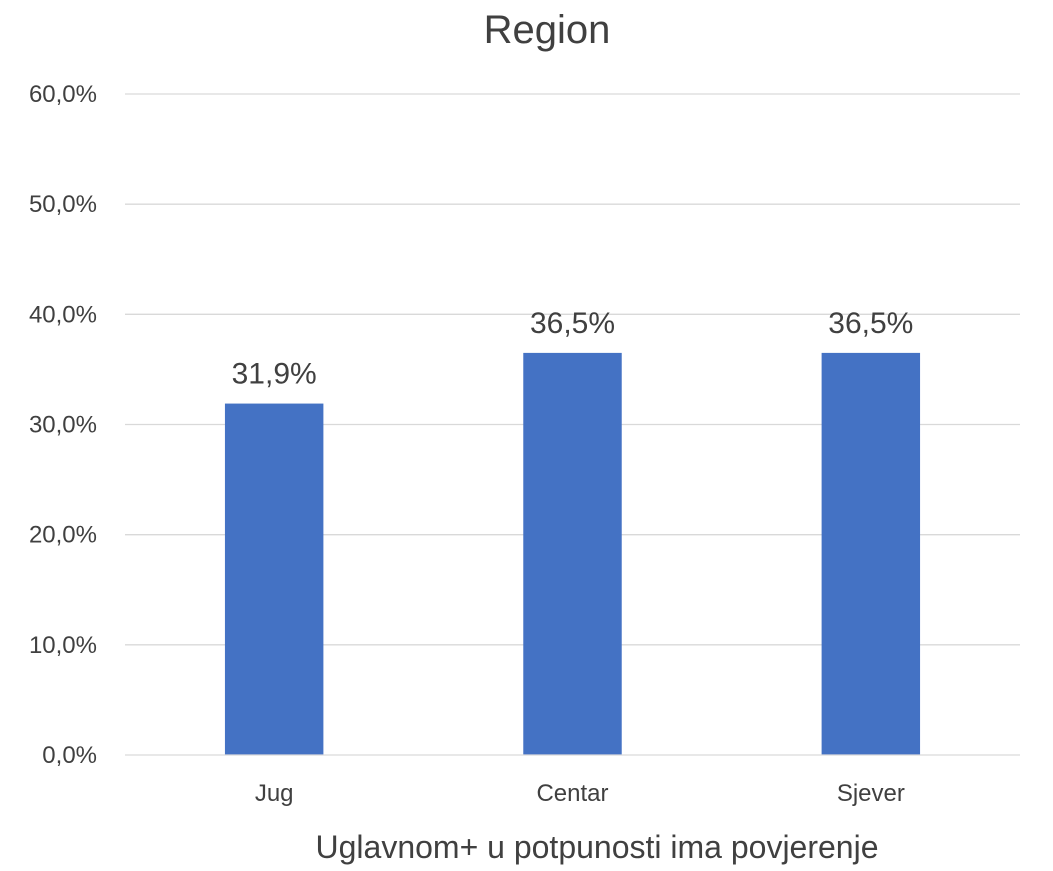 The height and width of the screenshot is (871, 1053). Describe the element at coordinates (63, 535) in the screenshot. I see `y-tick-label: 20,0%` at that location.